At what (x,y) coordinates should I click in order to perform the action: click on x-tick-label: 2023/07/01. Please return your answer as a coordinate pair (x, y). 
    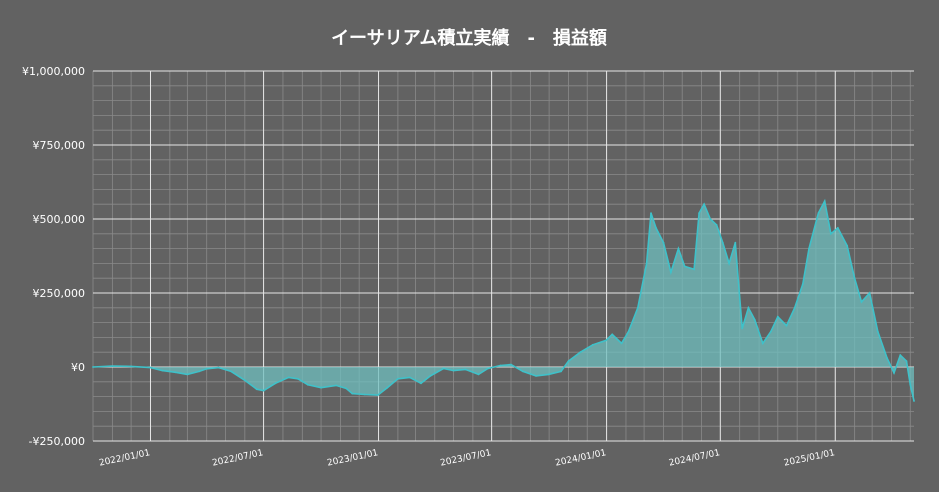
    Looking at the image, I should click on (465, 458).